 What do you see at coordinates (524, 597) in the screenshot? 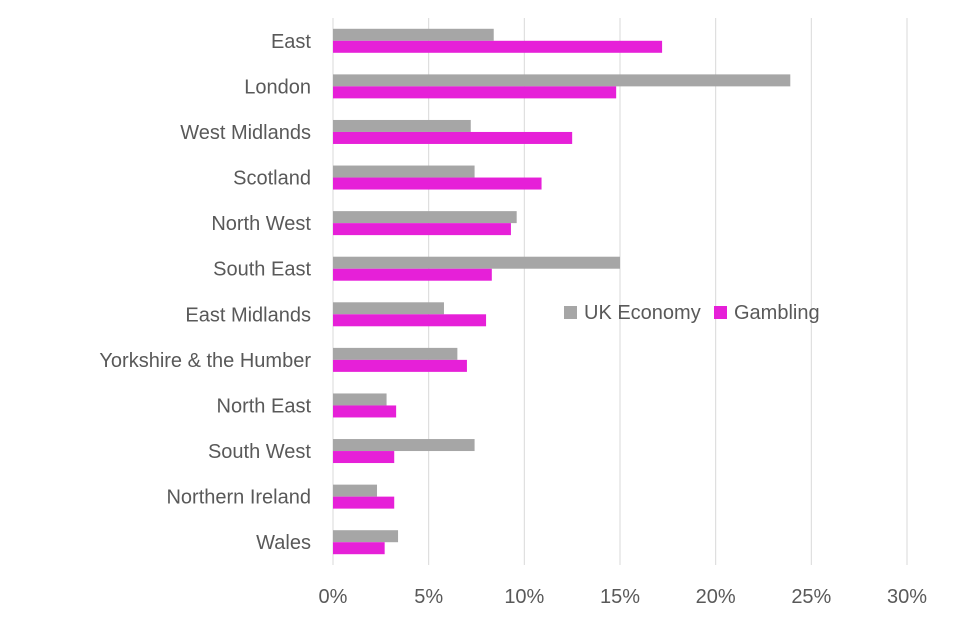
I see `x-tick-label: 10%` at bounding box center [524, 597].